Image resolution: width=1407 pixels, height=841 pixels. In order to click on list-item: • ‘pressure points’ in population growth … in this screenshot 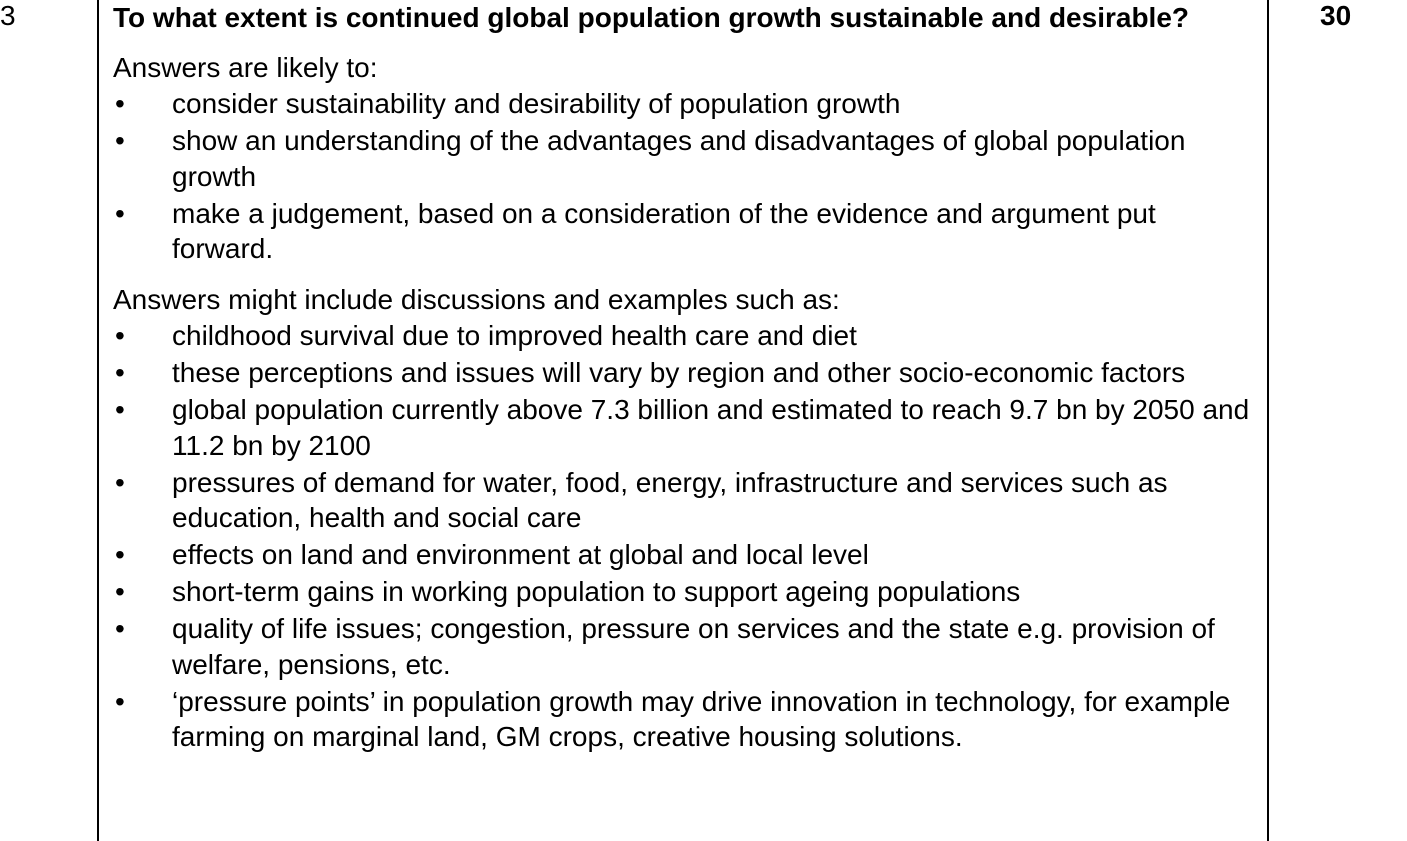, I will do `click(673, 719)`.